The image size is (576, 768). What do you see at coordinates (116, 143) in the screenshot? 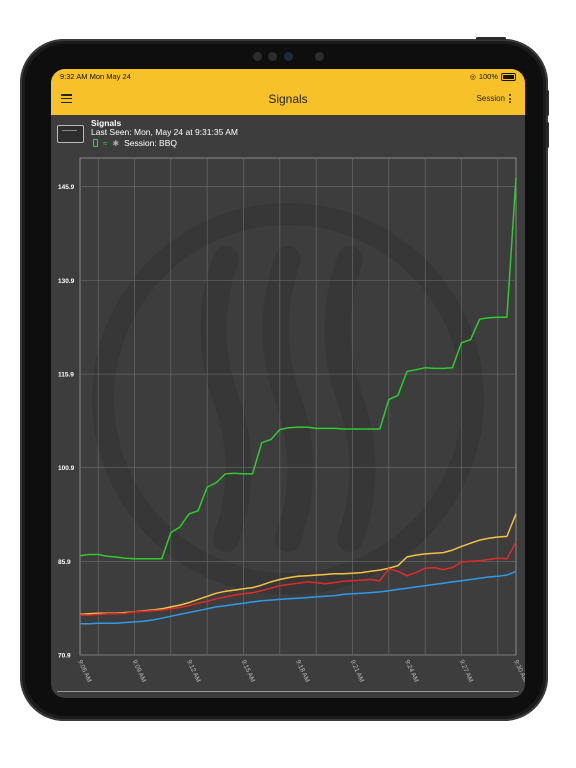
I see `bluetooth-icon: ✱` at bounding box center [116, 143].